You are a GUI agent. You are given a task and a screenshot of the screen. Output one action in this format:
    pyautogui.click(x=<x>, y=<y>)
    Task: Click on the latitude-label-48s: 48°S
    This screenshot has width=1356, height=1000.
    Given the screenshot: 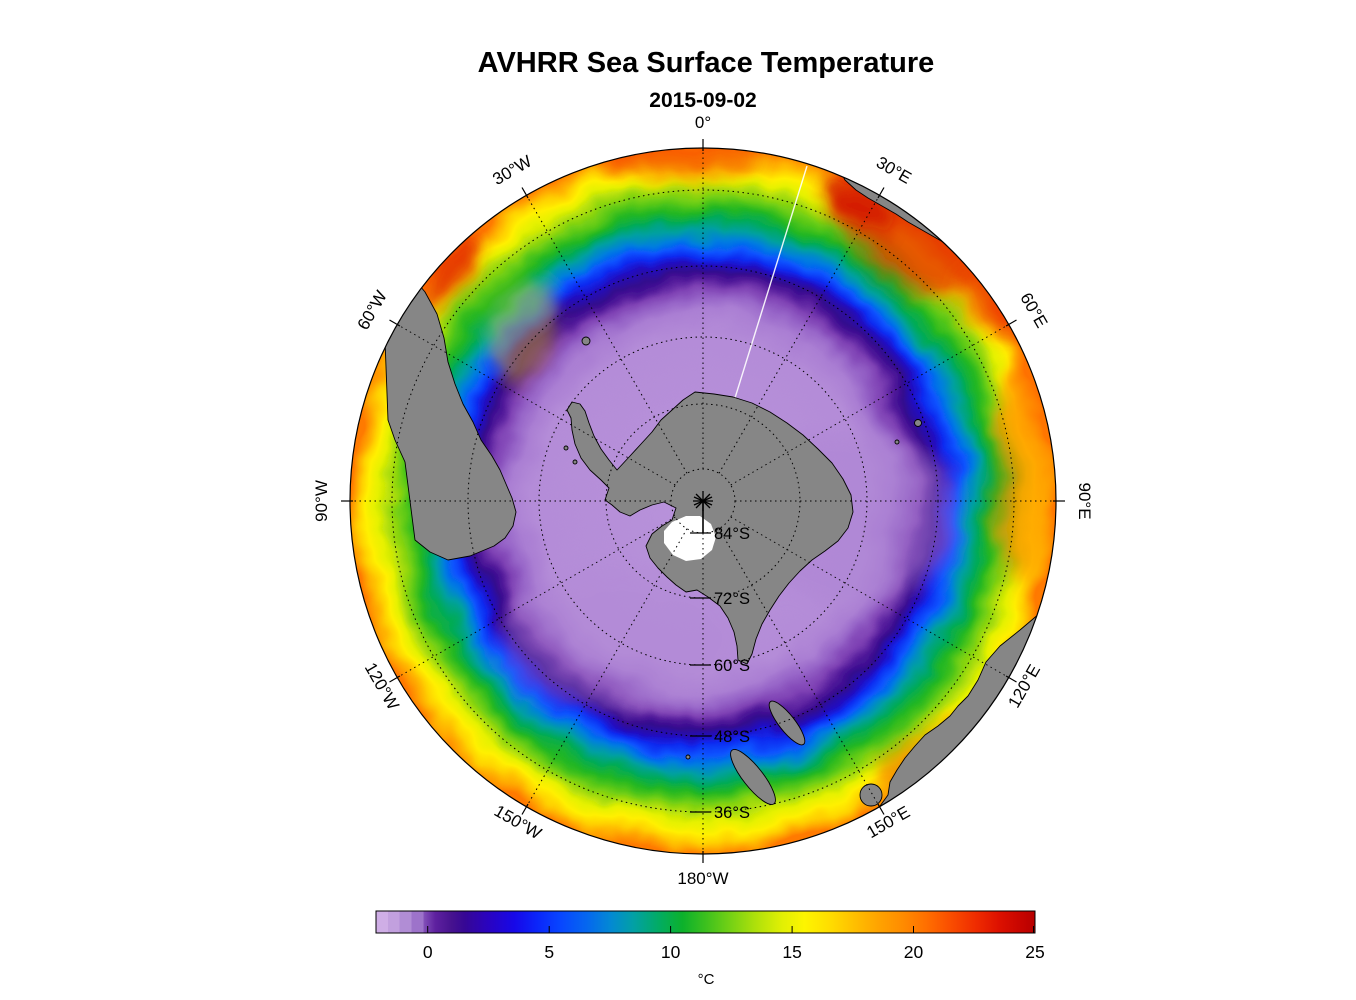 What is the action you would take?
    pyautogui.click(x=732, y=737)
    